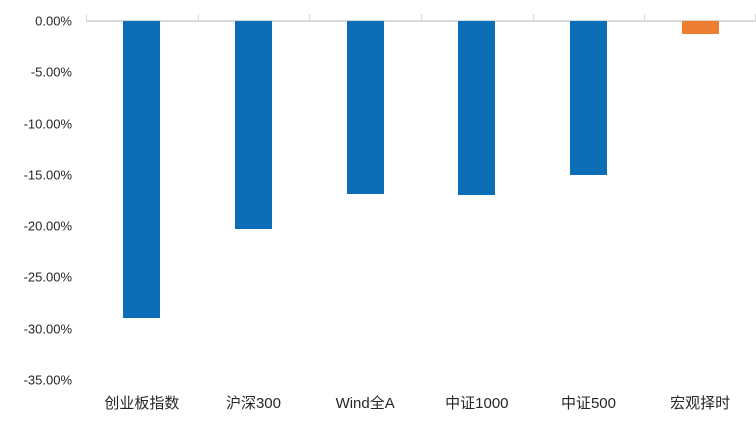 Image resolution: width=756 pixels, height=426 pixels. I want to click on y-tick-label: -5.00%, so click(51, 72).